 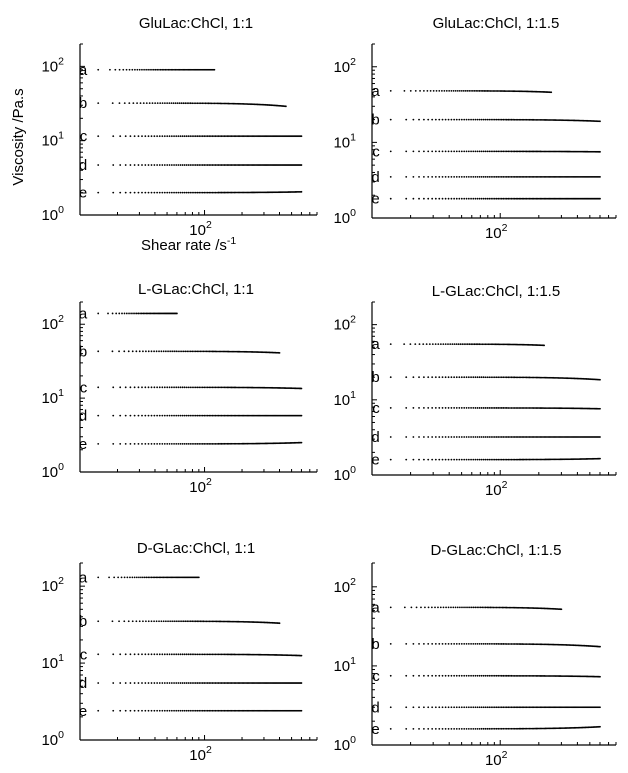 I want to click on series-c, so click(x=495, y=408).